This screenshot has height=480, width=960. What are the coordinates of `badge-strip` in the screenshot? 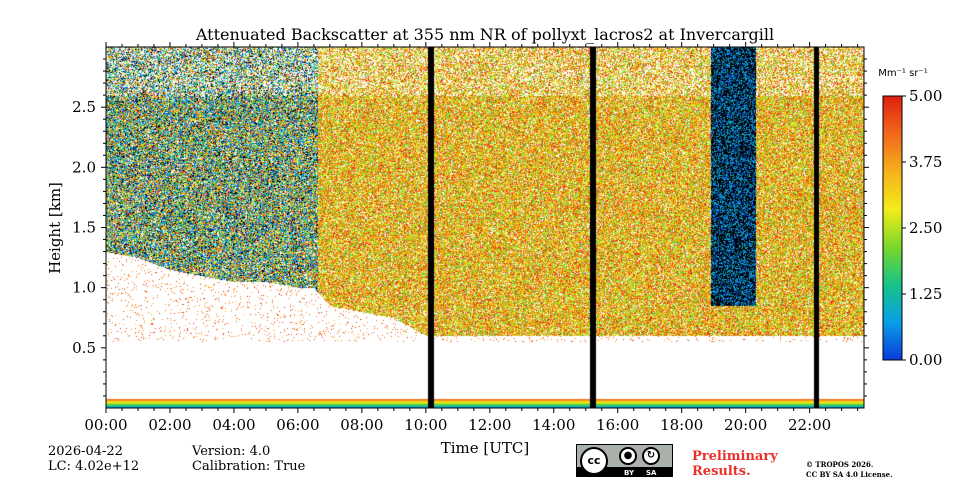 It's located at (624, 471).